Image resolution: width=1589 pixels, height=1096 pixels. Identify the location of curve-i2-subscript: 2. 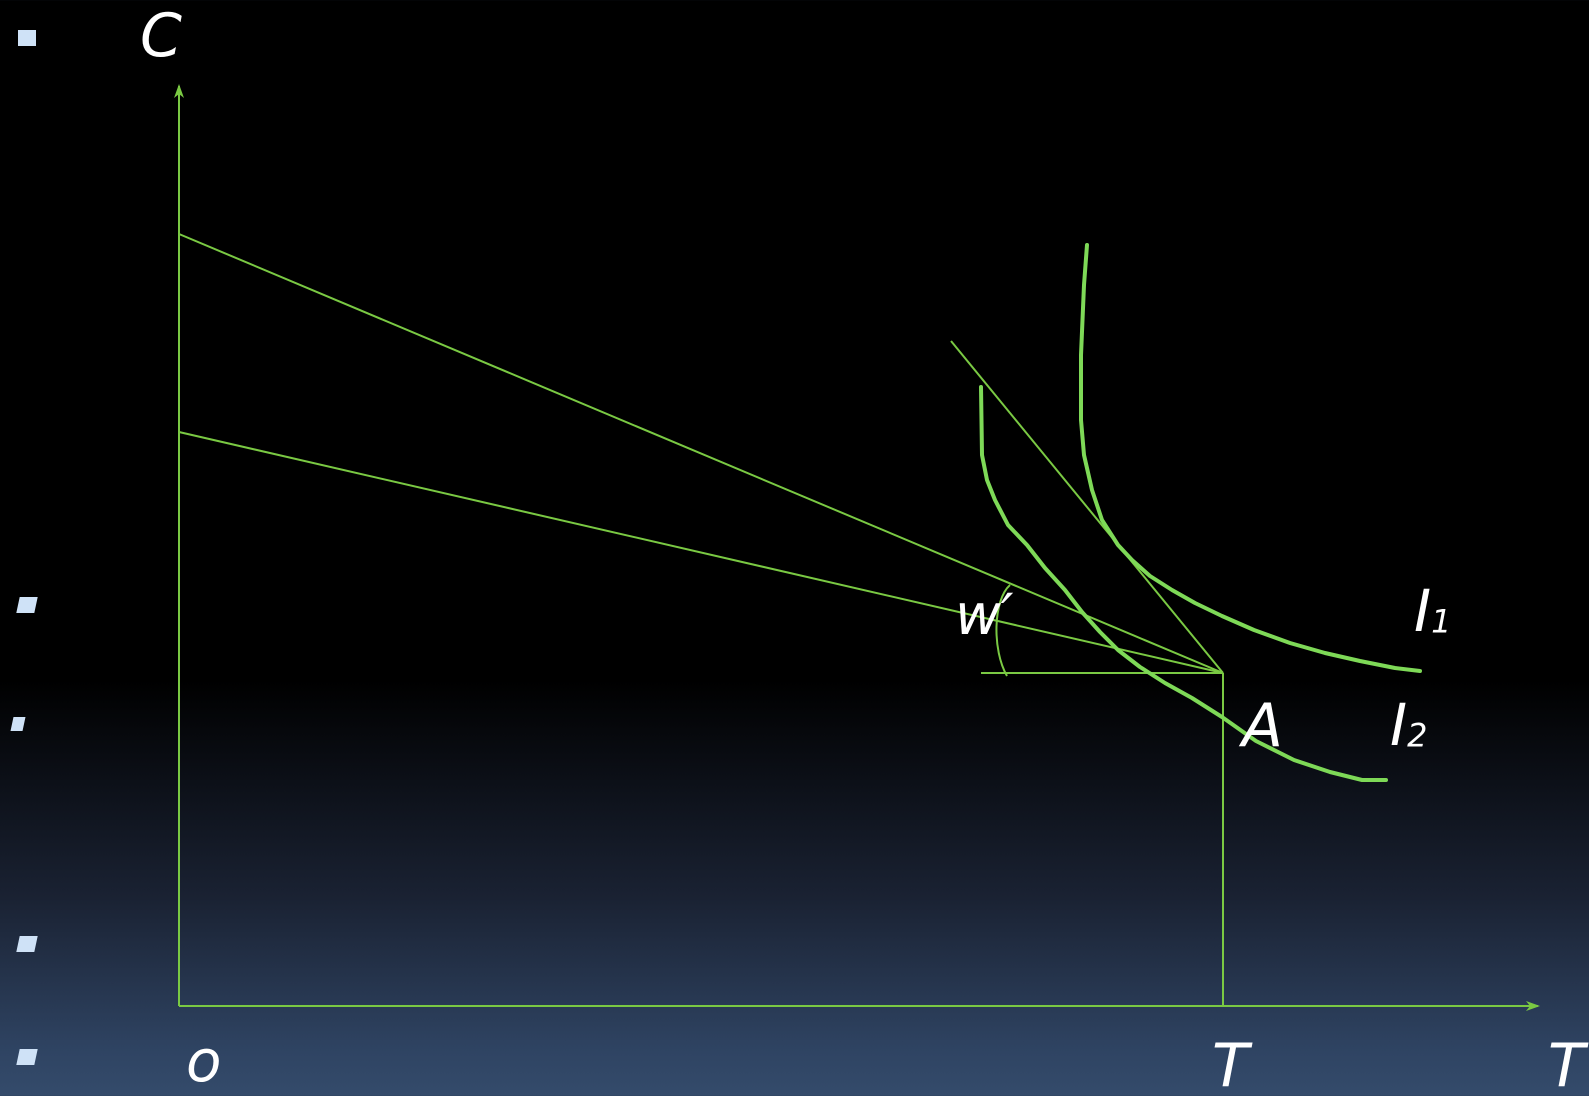
(1417, 735).